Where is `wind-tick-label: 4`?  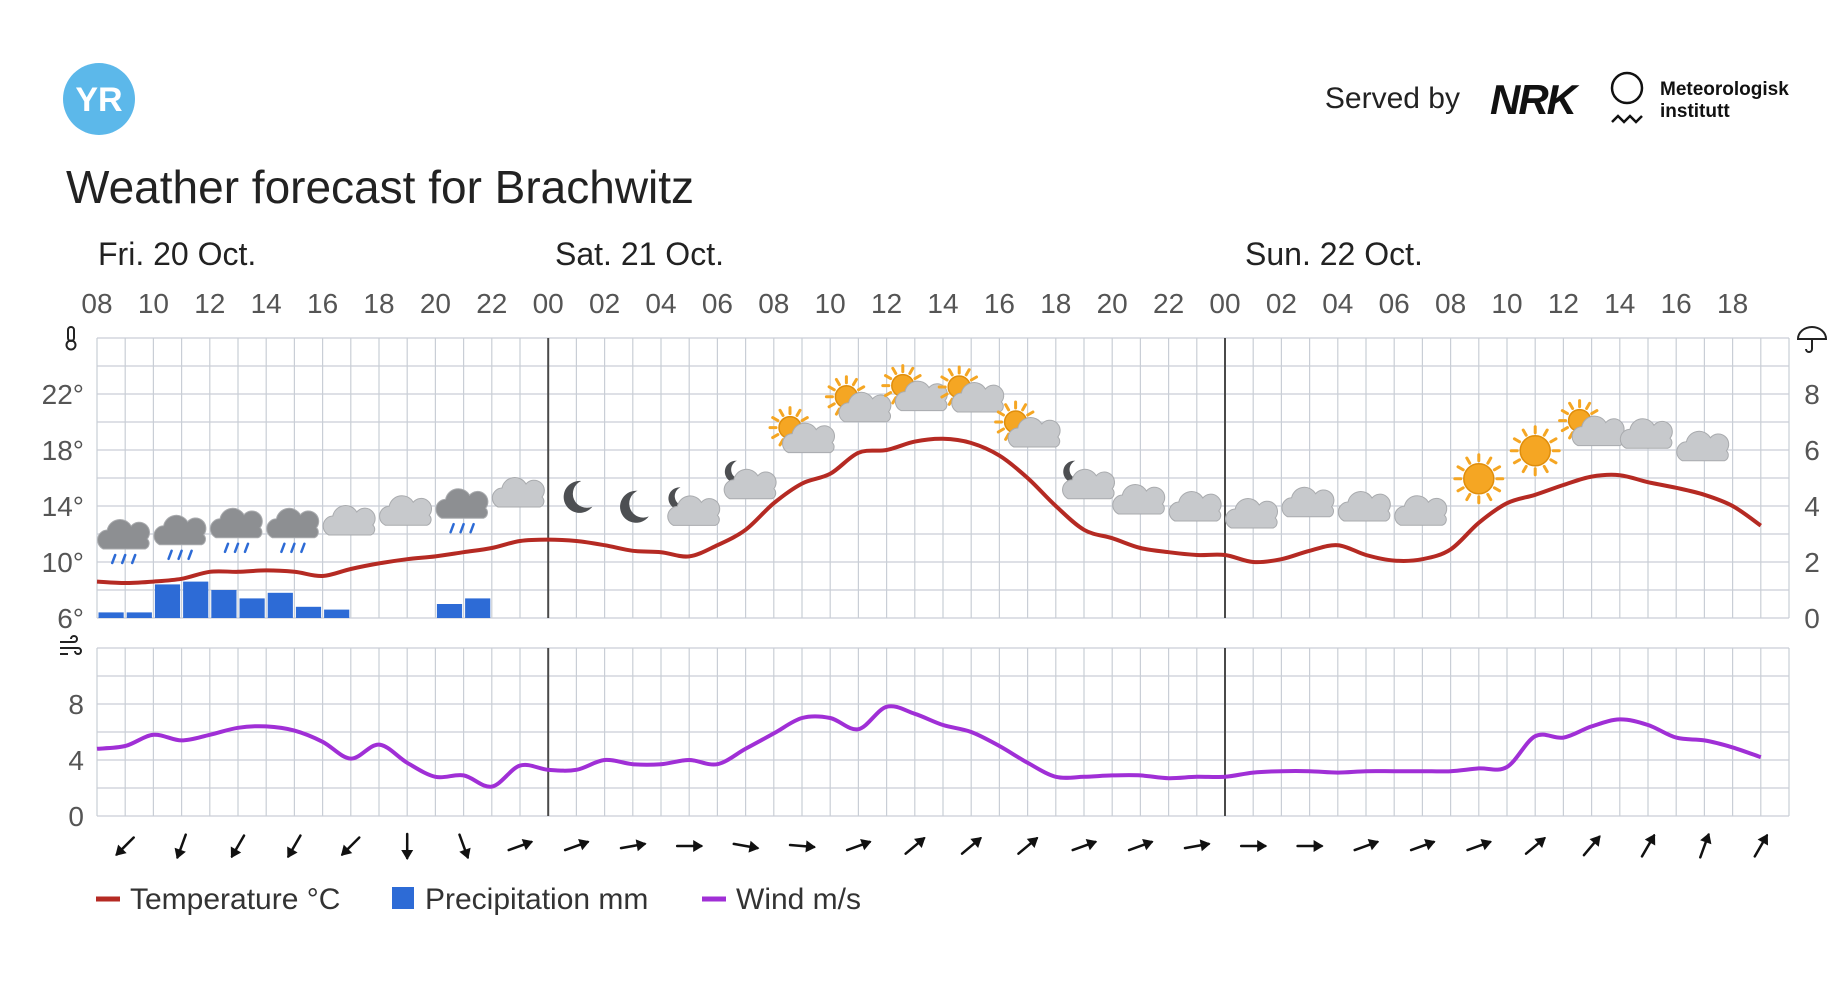 wind-tick-label: 4 is located at coordinates (76, 760).